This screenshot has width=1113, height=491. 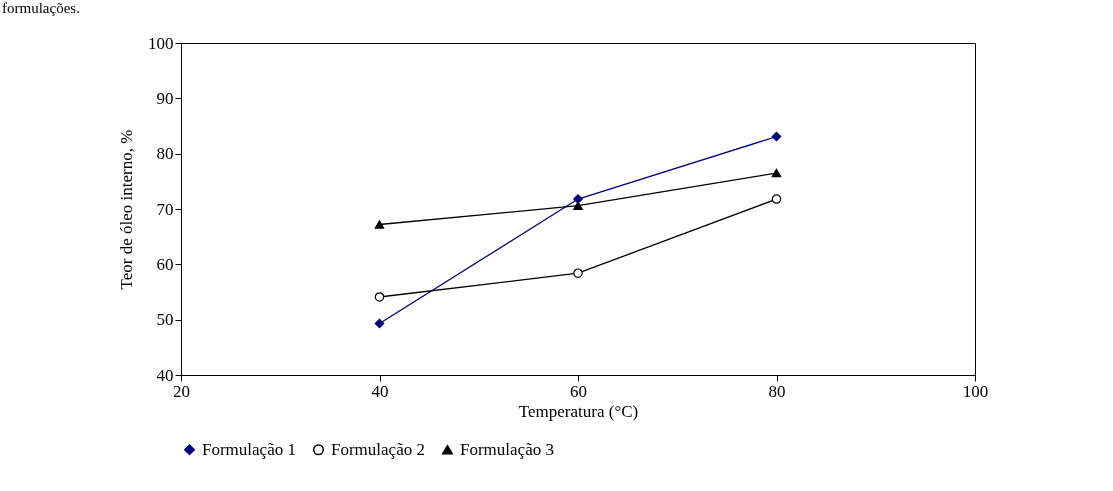 What do you see at coordinates (578, 411) in the screenshot?
I see `x-axis-title: Temperatura (°C)` at bounding box center [578, 411].